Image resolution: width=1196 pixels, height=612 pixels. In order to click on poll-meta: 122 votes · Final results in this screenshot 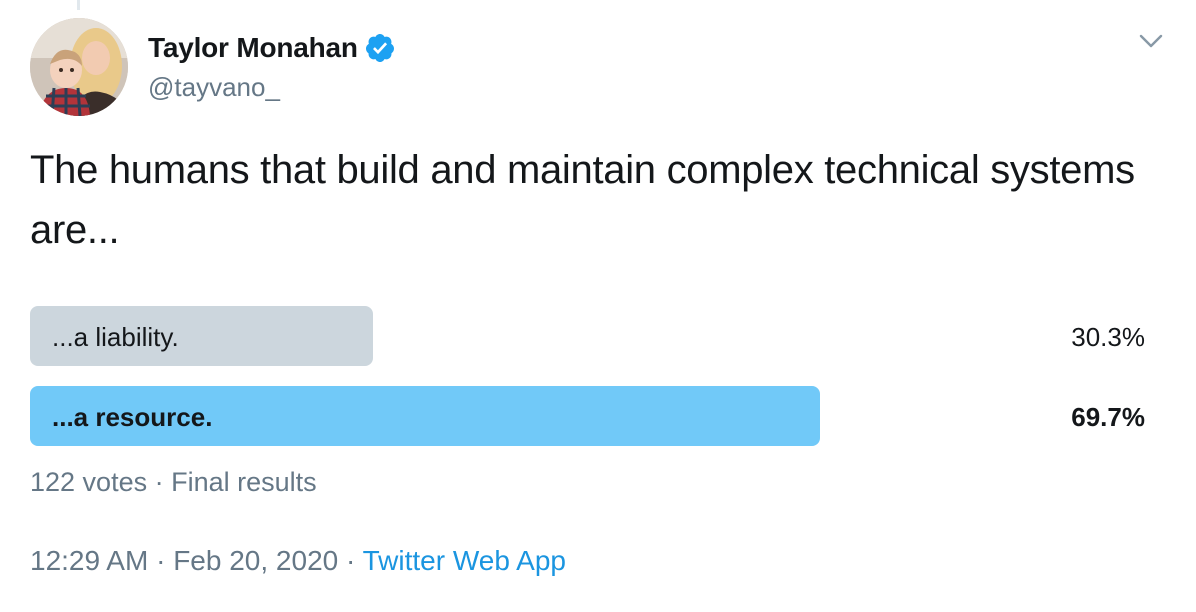, I will do `click(173, 482)`.